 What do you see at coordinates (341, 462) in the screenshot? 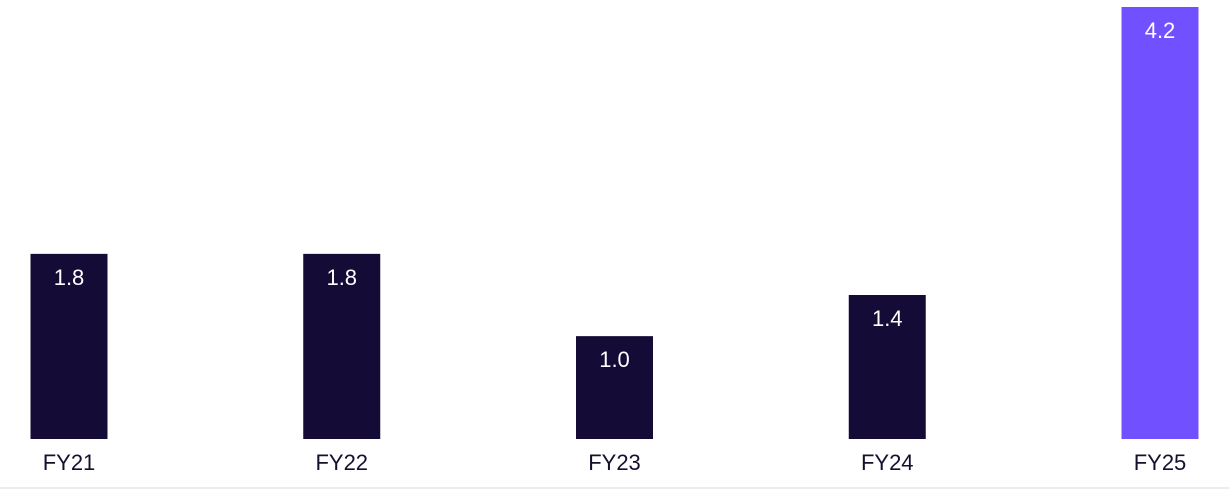
I see `category-label-fy22: FY22` at bounding box center [341, 462].